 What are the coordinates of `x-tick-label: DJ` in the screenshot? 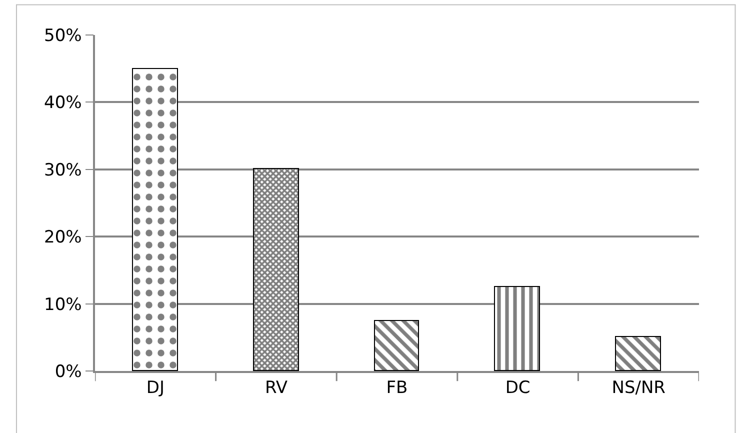 It's located at (155, 388).